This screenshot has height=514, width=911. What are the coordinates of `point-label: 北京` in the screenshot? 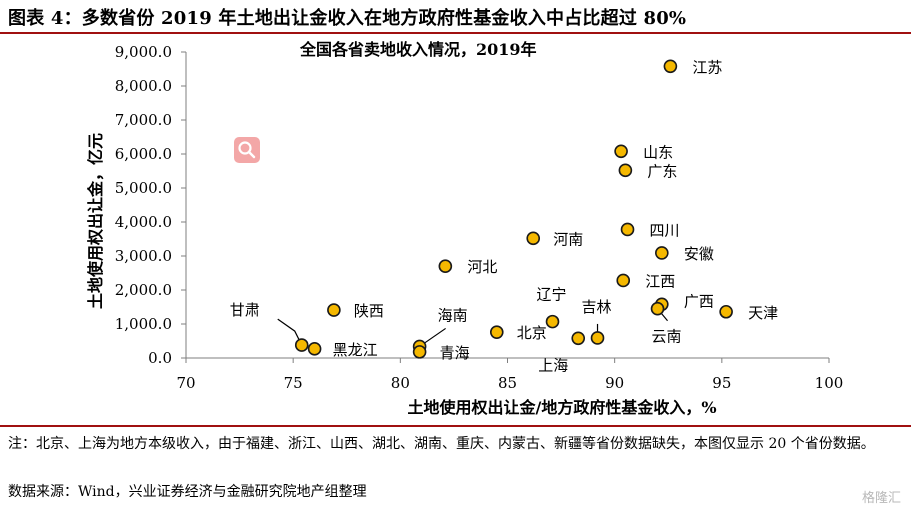 It's located at (532, 333).